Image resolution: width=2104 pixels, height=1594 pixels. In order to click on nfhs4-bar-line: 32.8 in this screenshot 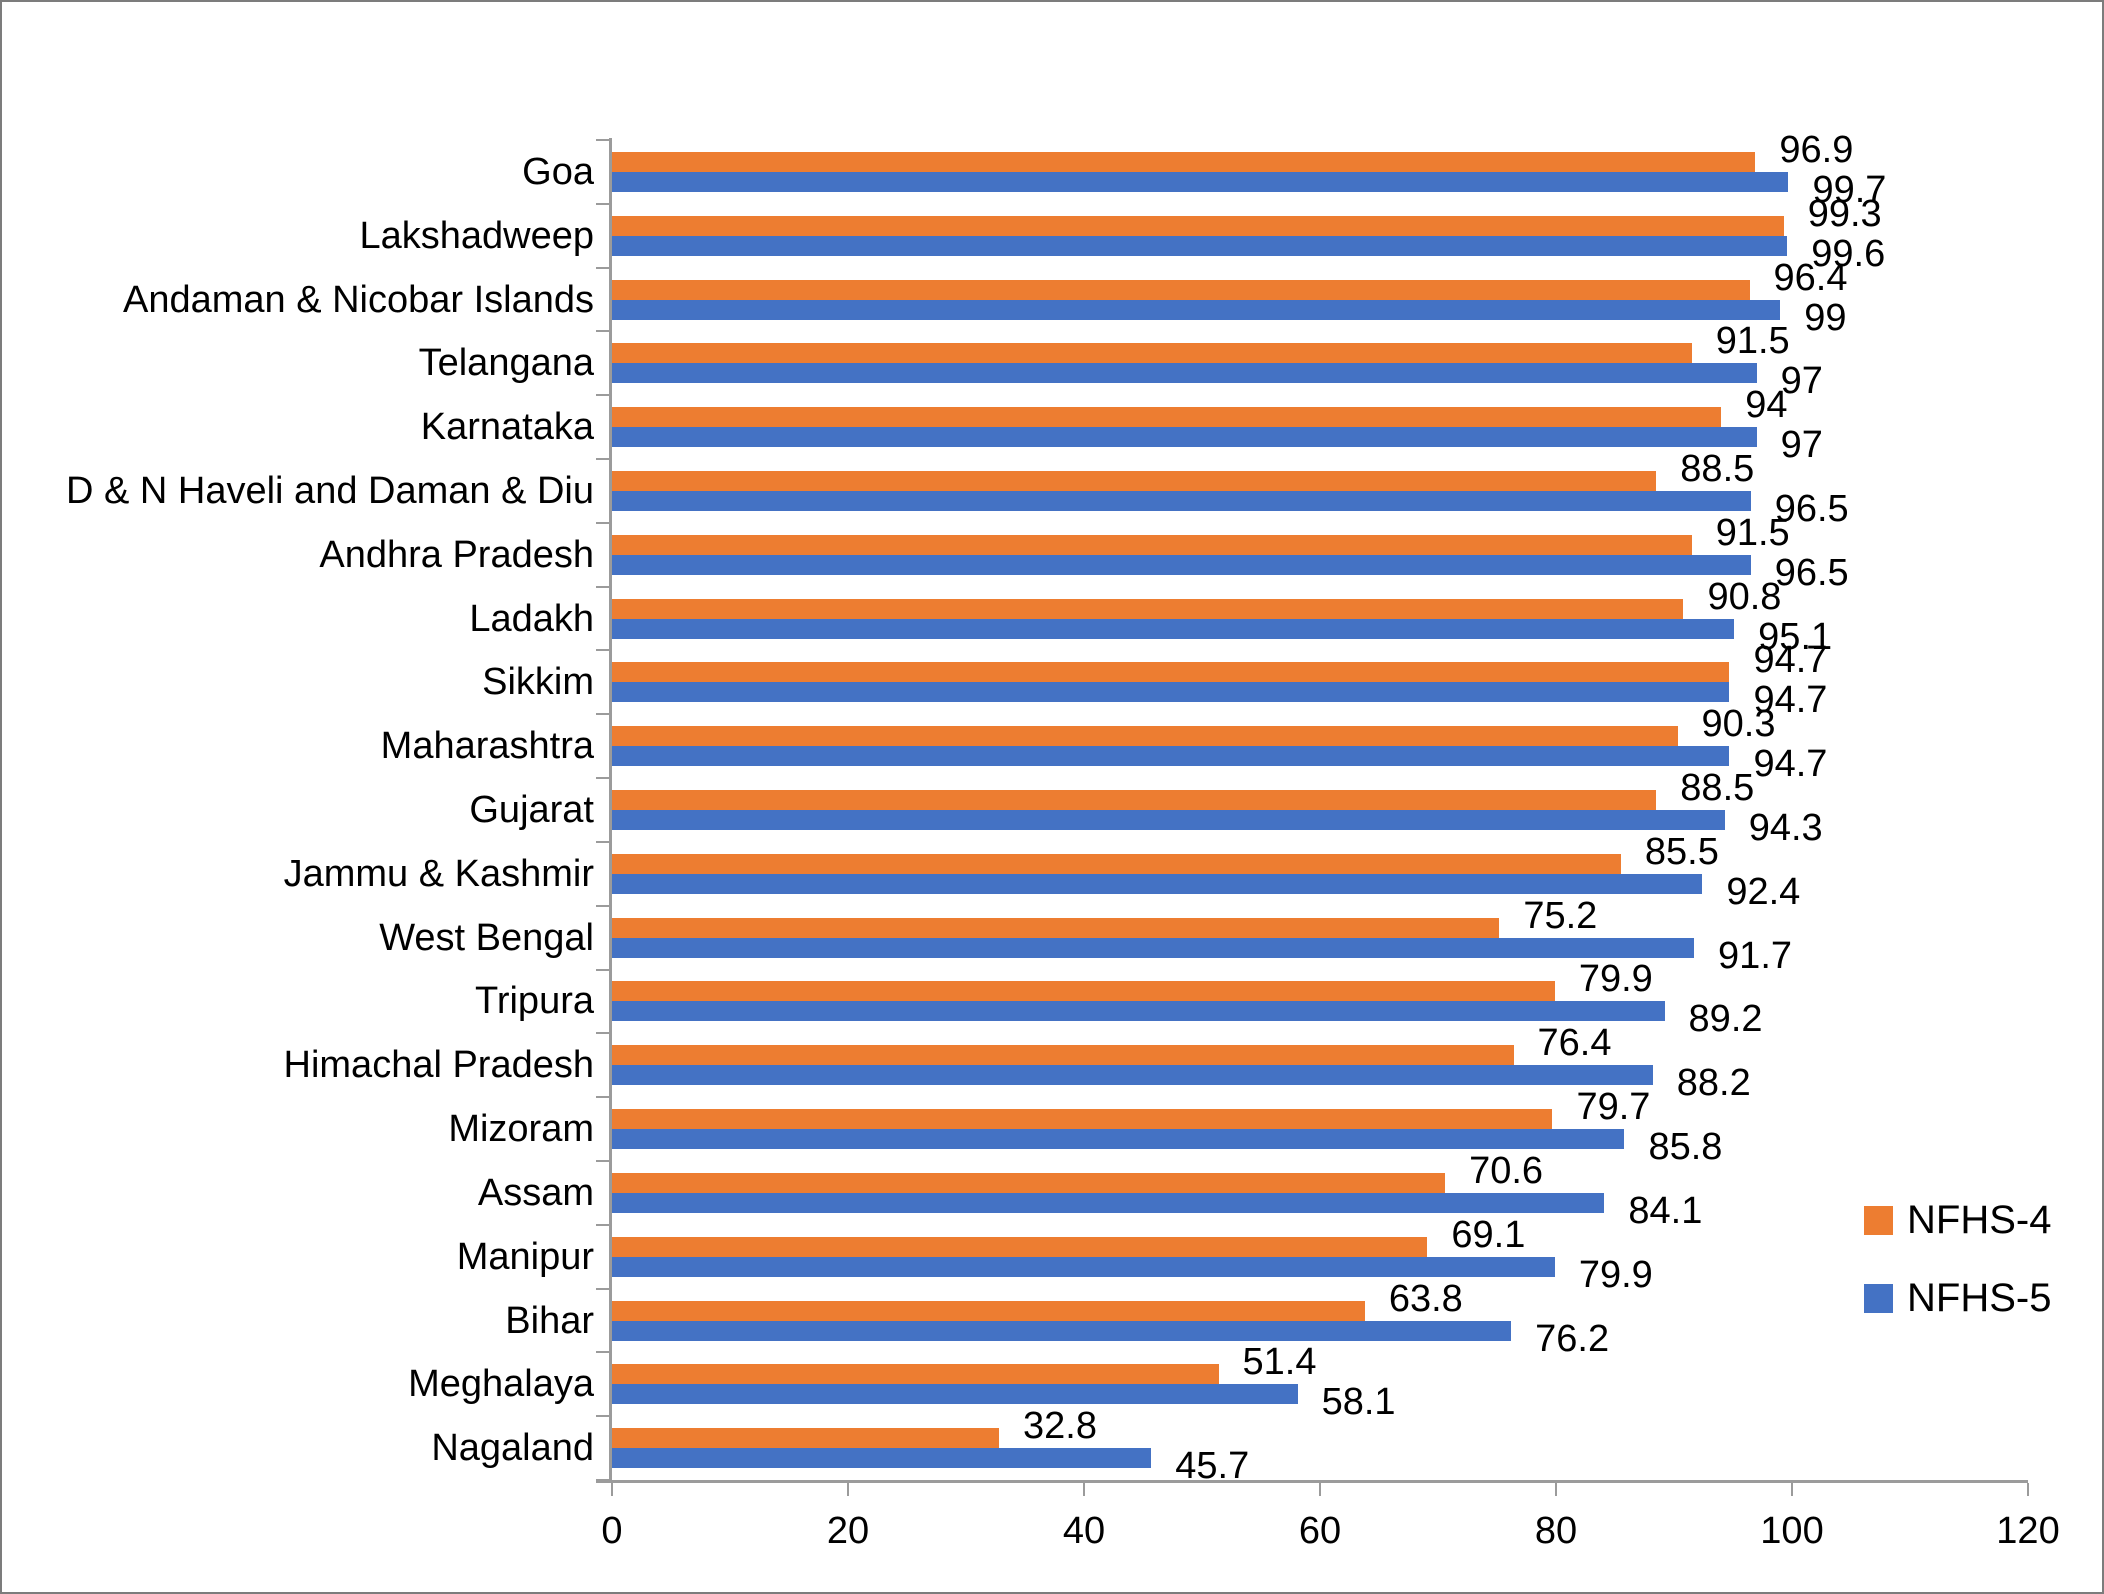, I will do `click(1320, 1428)`.